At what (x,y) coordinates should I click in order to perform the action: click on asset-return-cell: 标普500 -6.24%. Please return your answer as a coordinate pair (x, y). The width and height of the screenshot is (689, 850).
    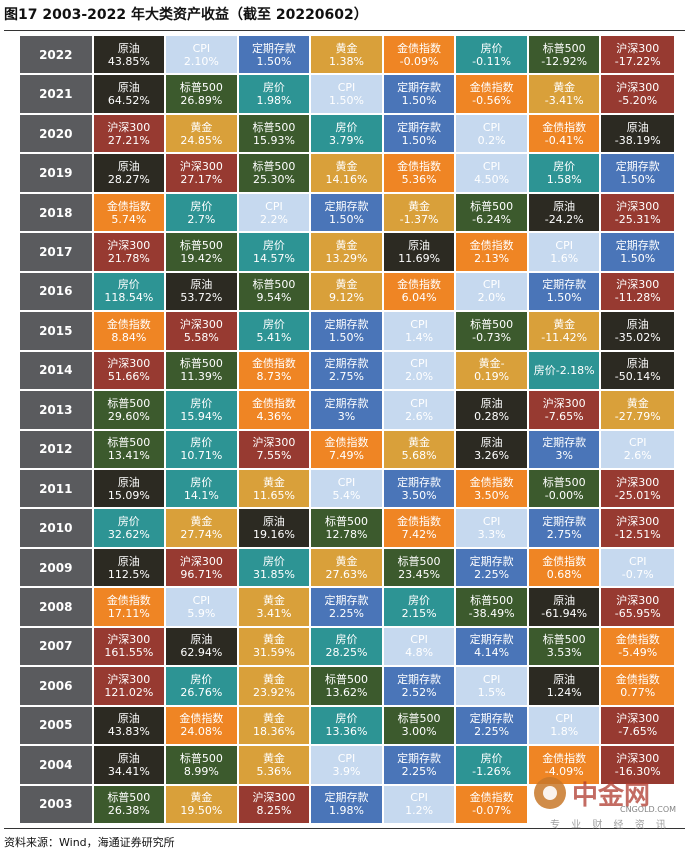
    Looking at the image, I should click on (491, 212).